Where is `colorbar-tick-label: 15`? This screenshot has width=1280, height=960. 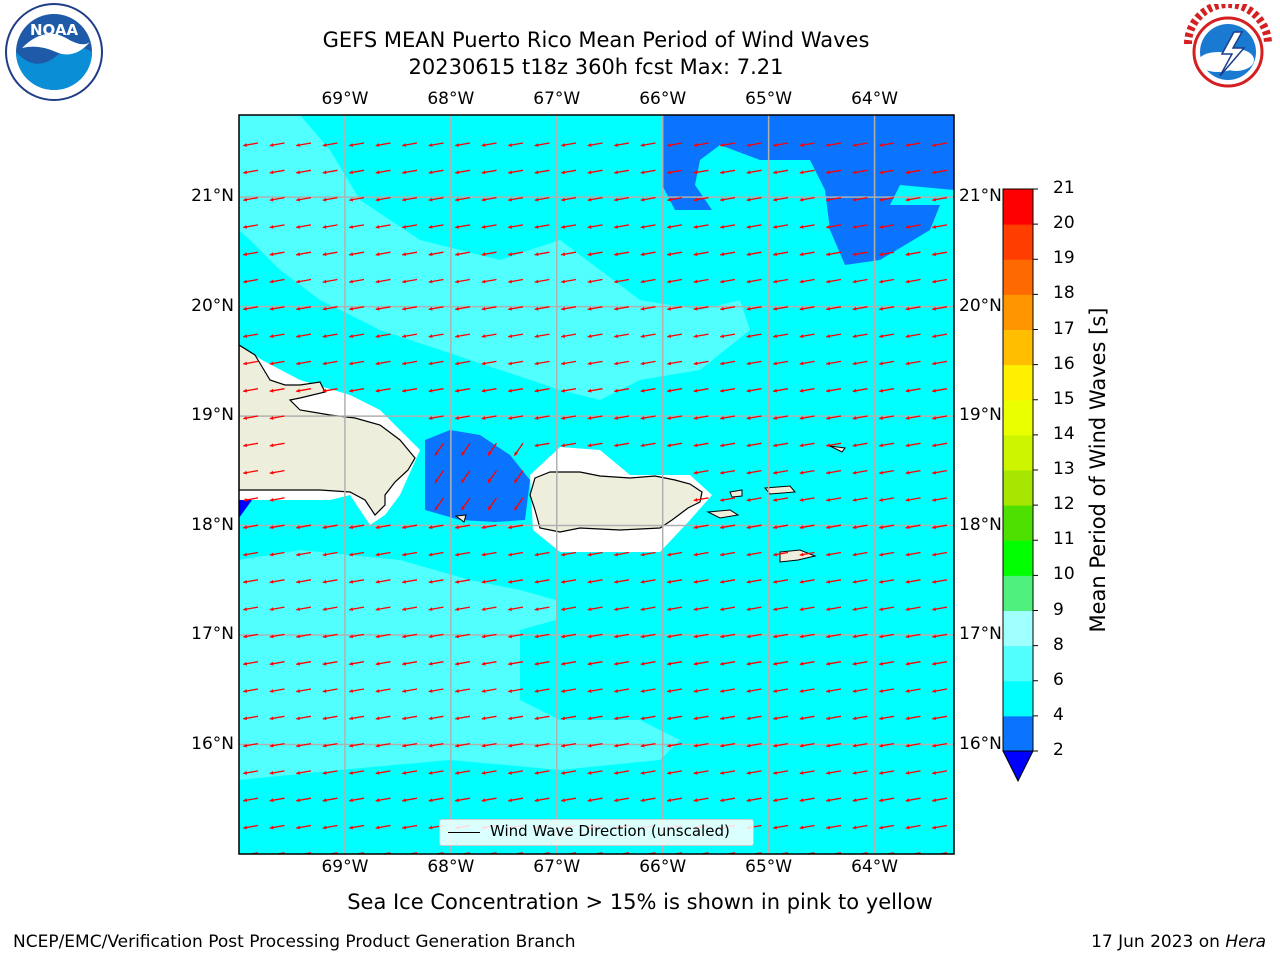
colorbar-tick-label: 15 is located at coordinates (1064, 398).